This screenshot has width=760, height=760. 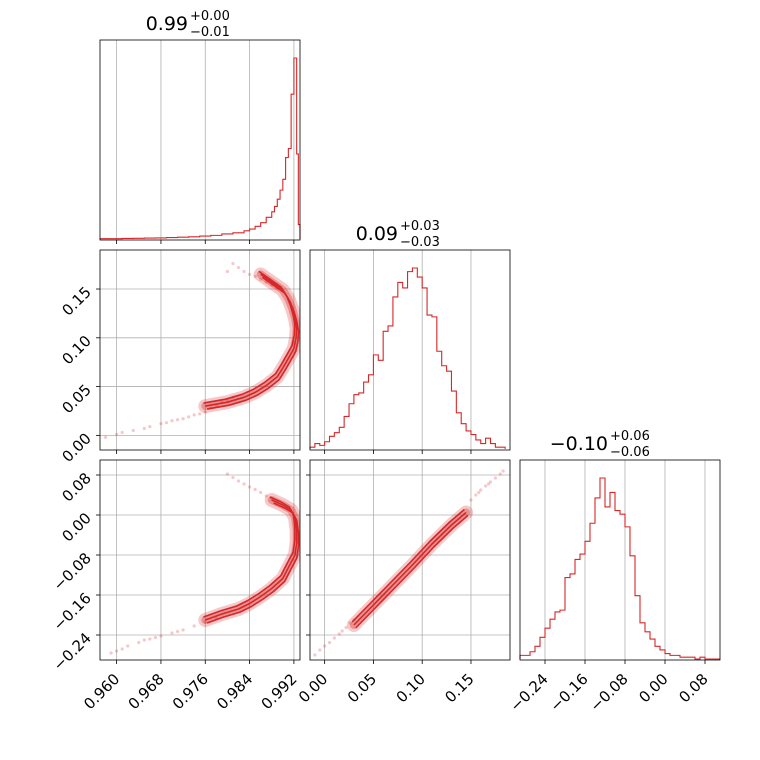 What do you see at coordinates (529, 692) in the screenshot?
I see `x-tick-label-2-2: −0.24` at bounding box center [529, 692].